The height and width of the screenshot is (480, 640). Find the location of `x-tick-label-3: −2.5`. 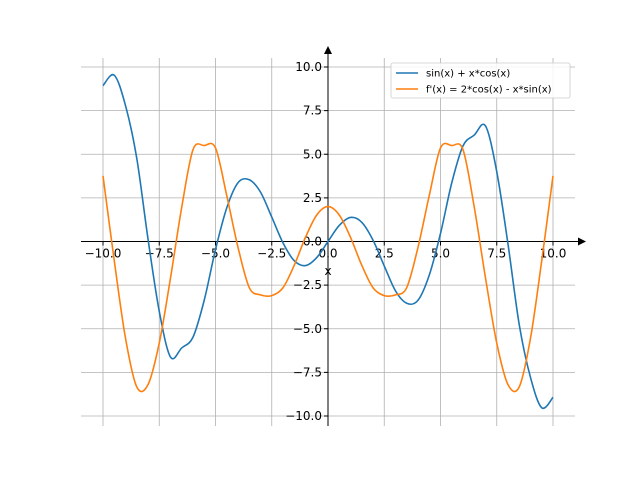

x-tick-label-3: −2.5 is located at coordinates (271, 254).